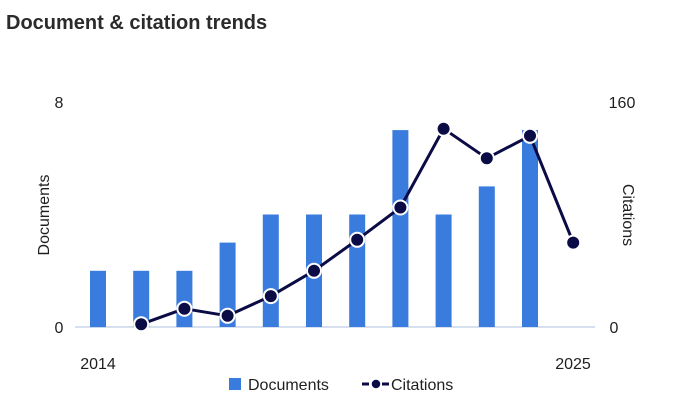  Describe the element at coordinates (137, 23) in the screenshot. I see `chart-title: Document & citation trends` at that location.